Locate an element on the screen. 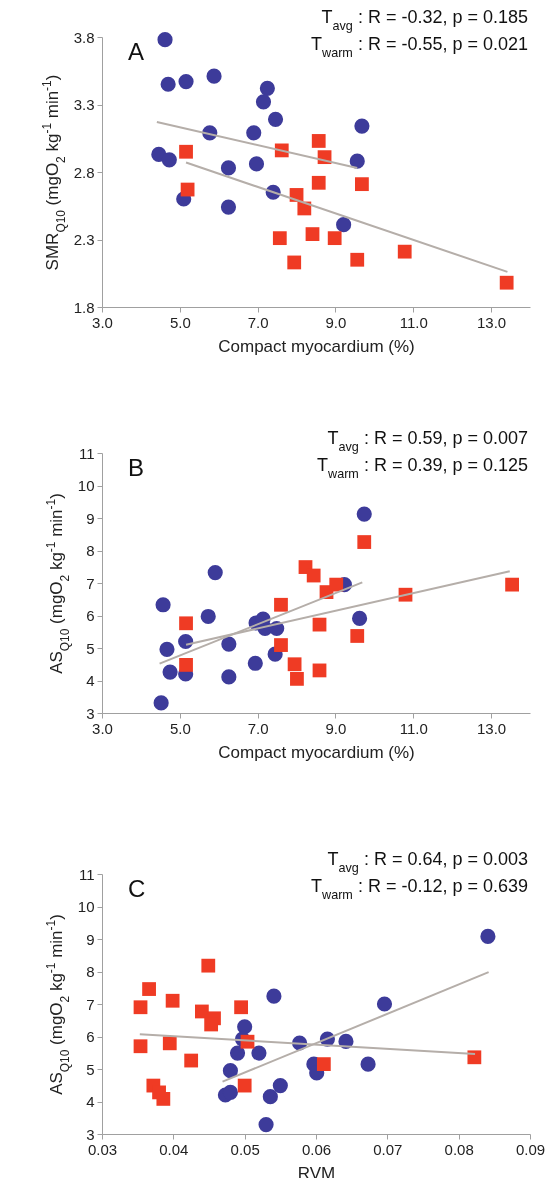 The height and width of the screenshot is (1178, 551). x-tick-label: 11.0 is located at coordinates (413, 728).